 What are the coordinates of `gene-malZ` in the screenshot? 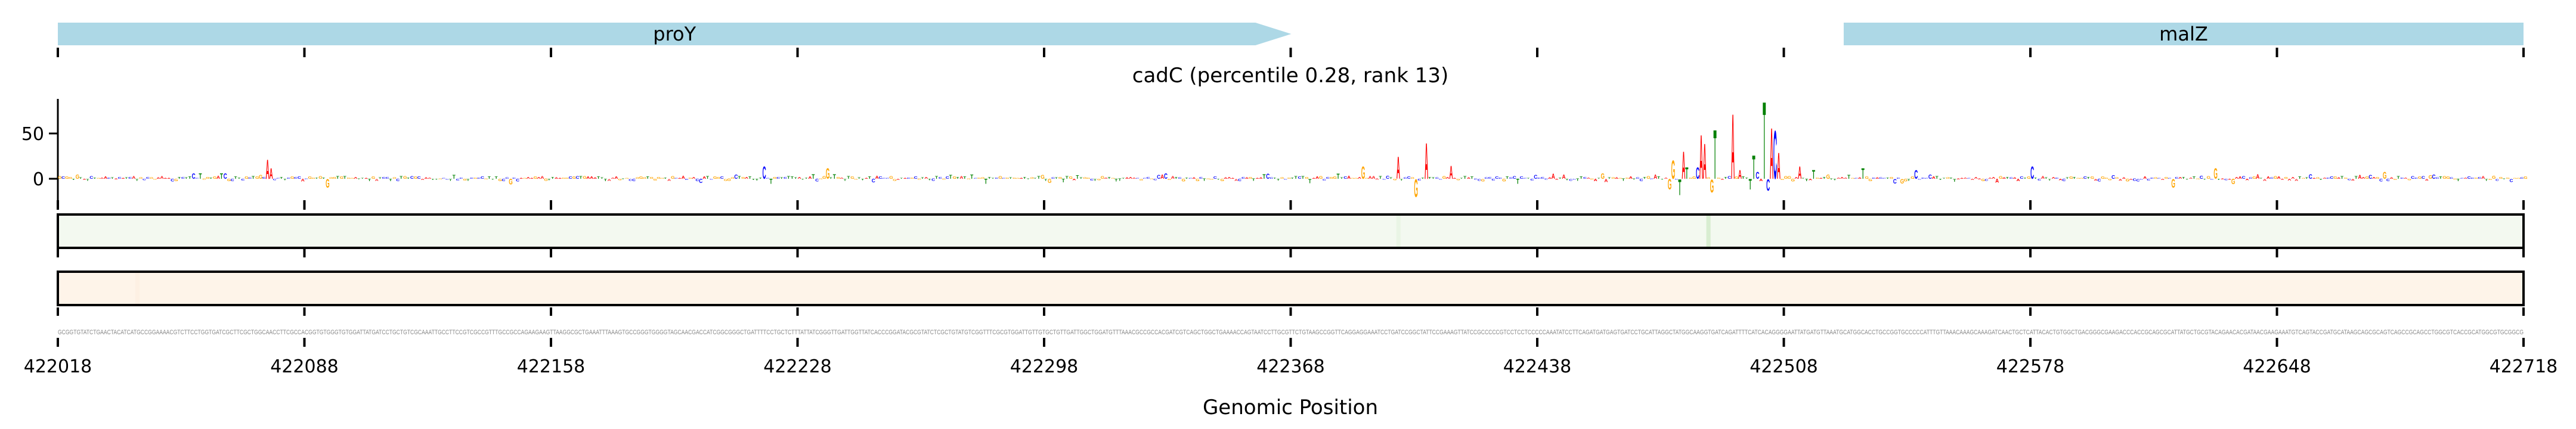 It's located at (2183, 34).